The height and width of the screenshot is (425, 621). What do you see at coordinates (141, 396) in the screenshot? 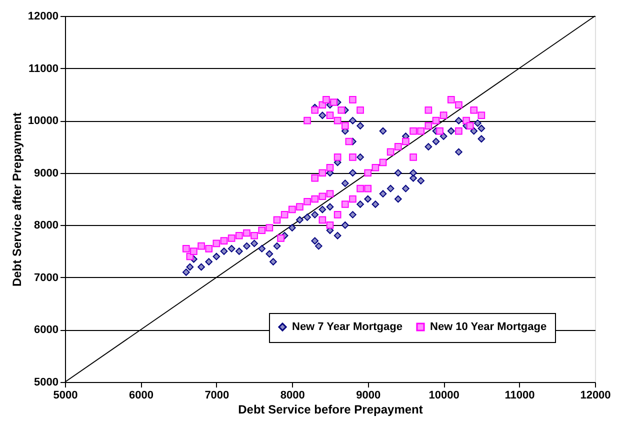
I see `x-tick-label: 6000` at bounding box center [141, 396].